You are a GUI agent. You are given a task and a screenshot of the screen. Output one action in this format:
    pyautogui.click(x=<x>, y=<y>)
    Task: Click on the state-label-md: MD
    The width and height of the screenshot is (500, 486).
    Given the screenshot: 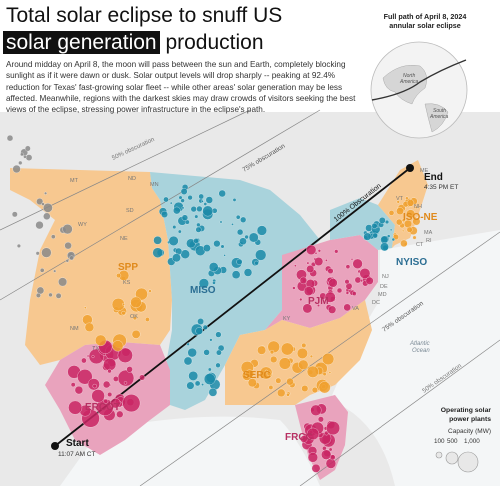 What is the action you would take?
    pyautogui.click(x=382, y=295)
    